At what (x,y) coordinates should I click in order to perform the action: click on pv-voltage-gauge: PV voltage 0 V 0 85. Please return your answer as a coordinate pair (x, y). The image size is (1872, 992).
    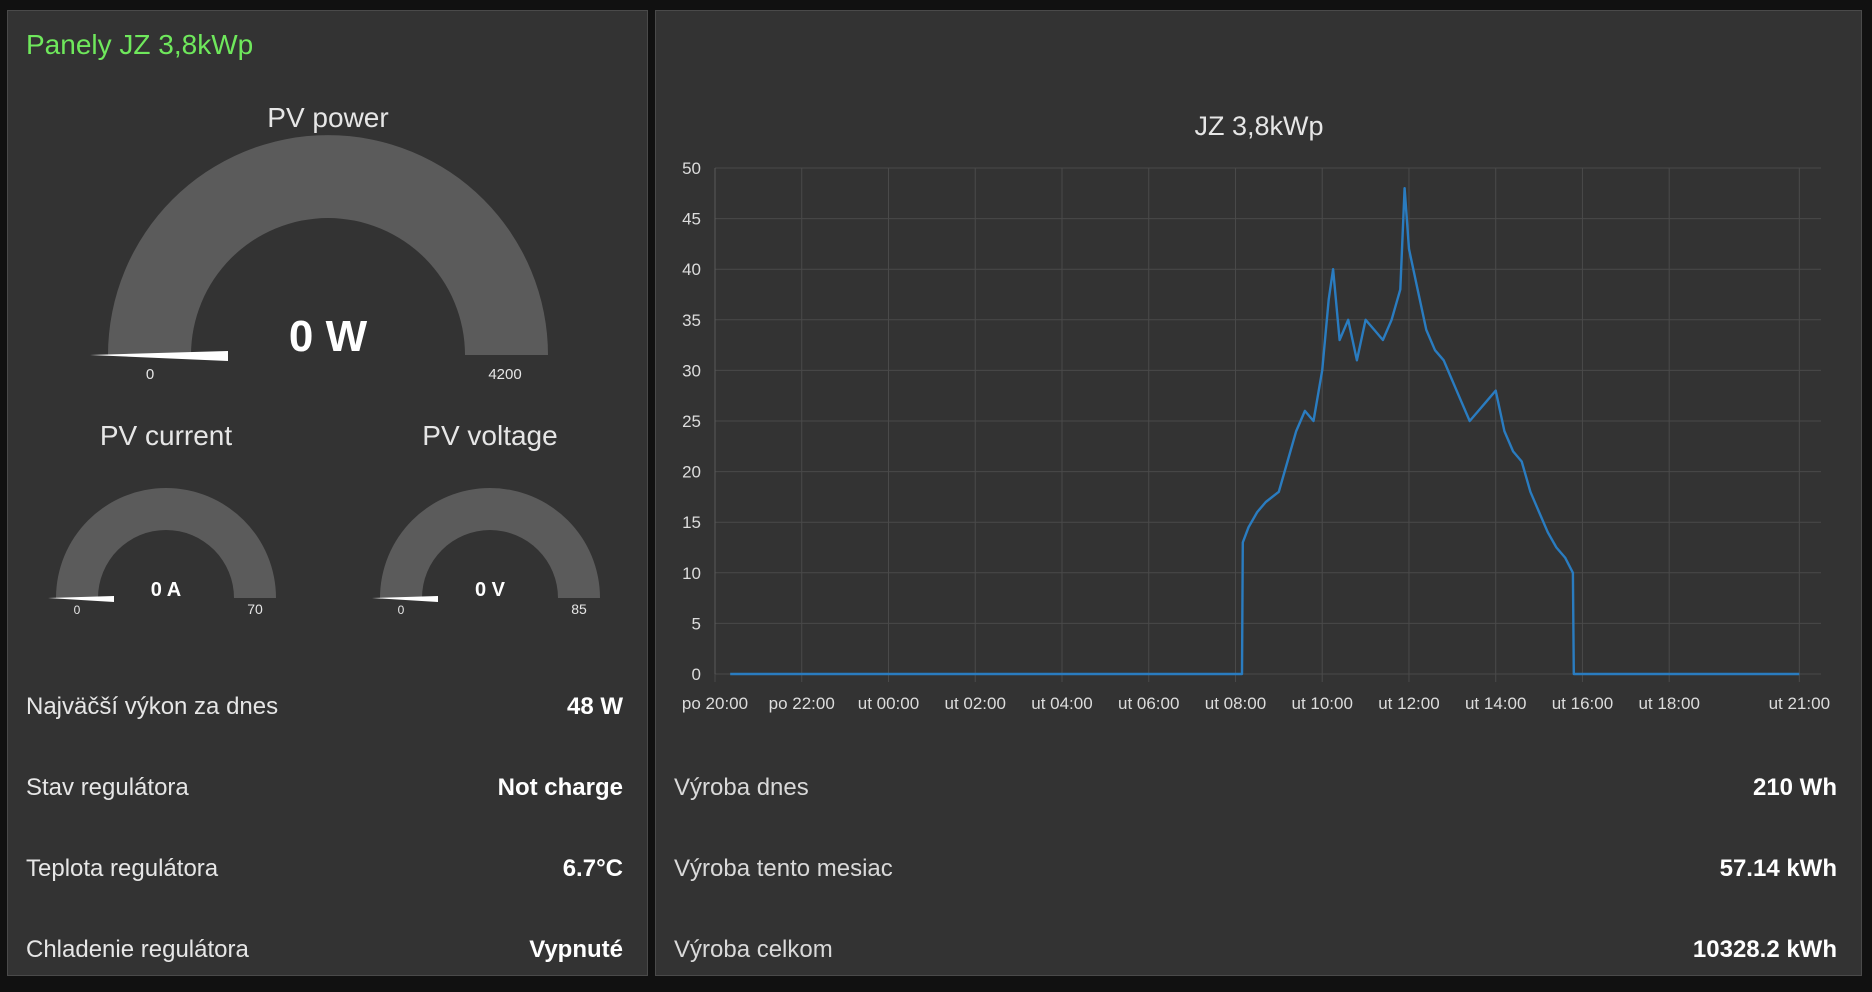
    Looking at the image, I should click on (486, 518).